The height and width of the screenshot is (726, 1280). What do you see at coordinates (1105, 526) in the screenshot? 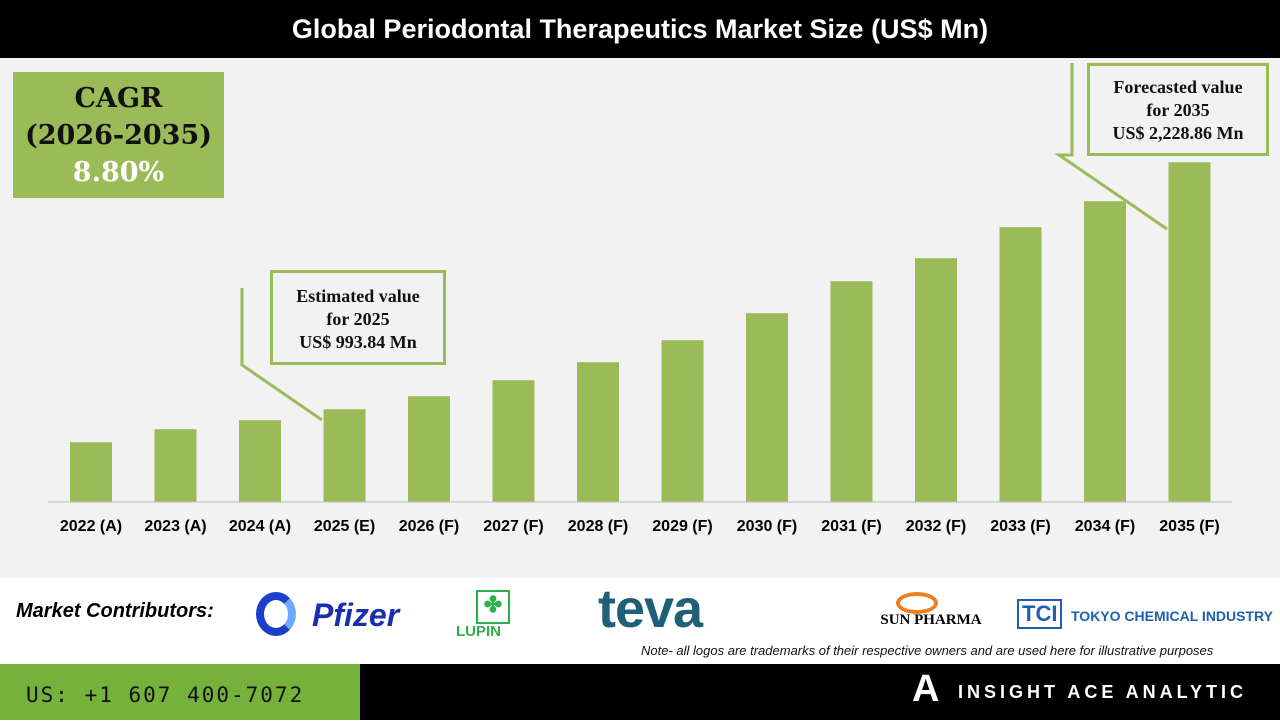
I see `x-tick-label: 2034 (F)` at bounding box center [1105, 526].